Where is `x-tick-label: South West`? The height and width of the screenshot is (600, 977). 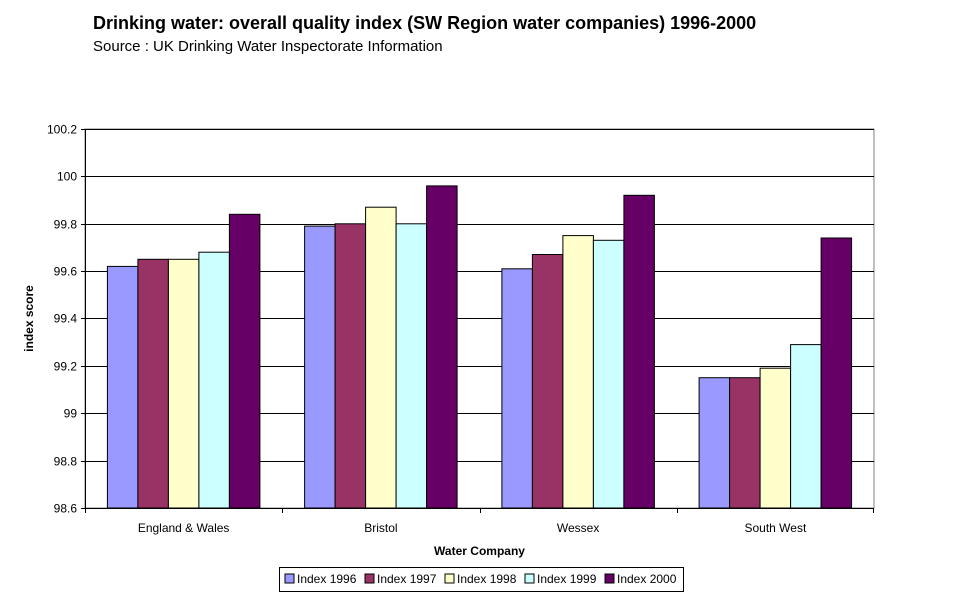
x-tick-label: South West is located at coordinates (775, 528).